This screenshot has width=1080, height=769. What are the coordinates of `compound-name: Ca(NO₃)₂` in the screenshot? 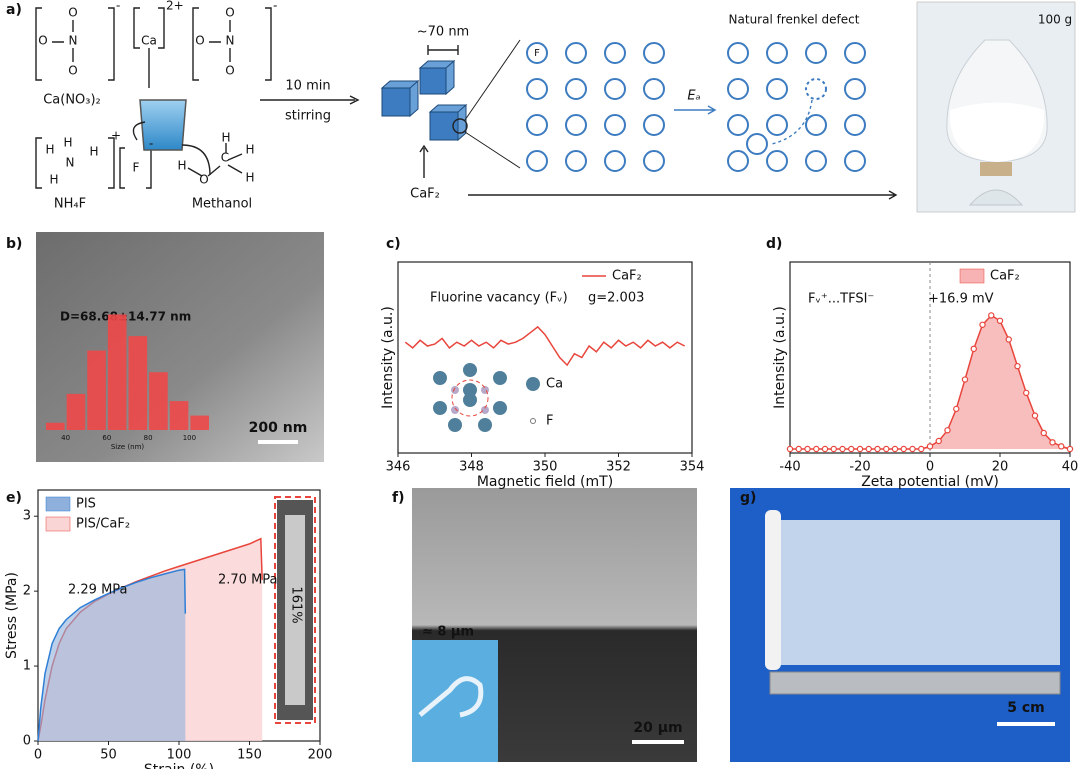 It's located at (72, 100).